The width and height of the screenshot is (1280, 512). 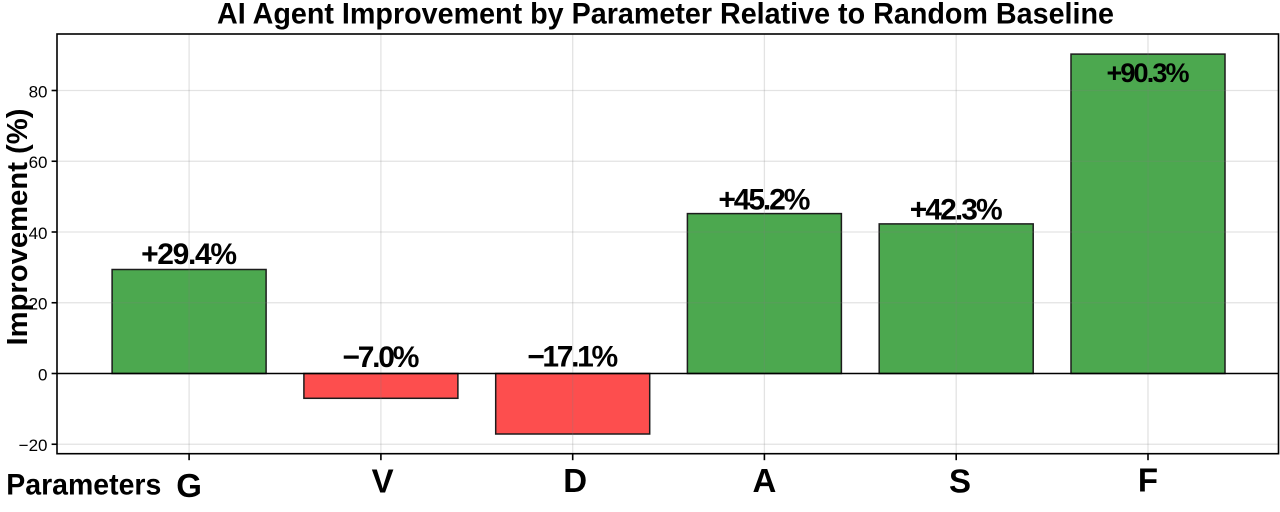 I want to click on svg-text: G, so click(x=189, y=485).